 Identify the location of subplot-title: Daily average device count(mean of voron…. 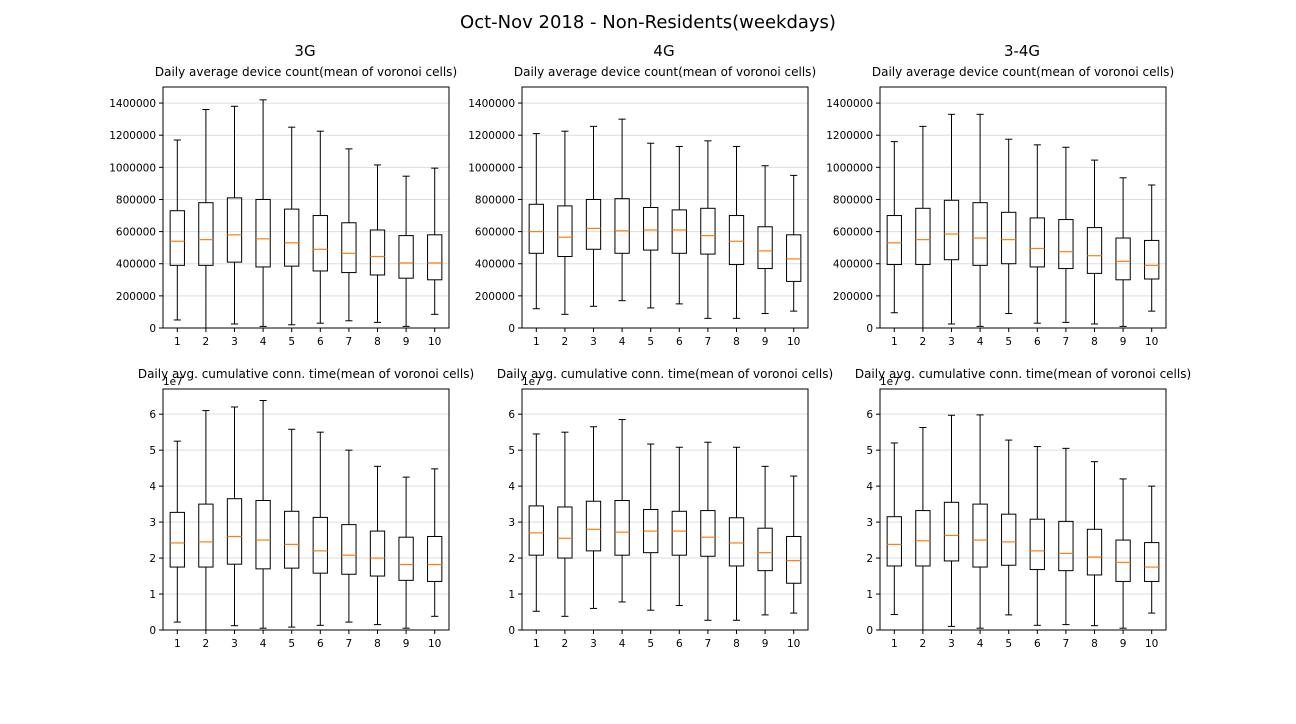
(665, 72).